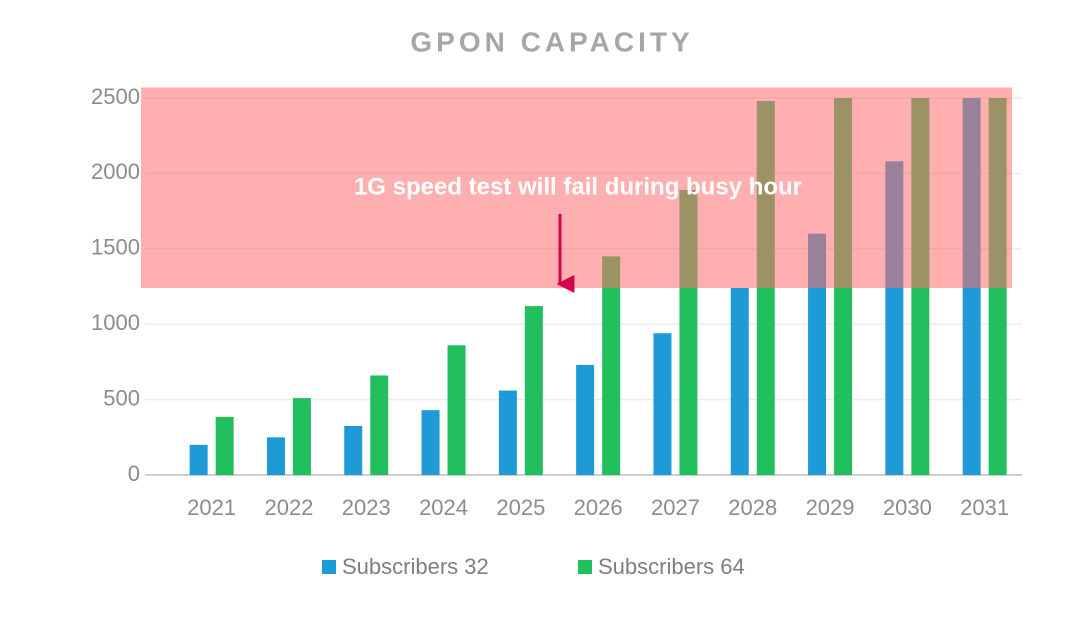  What do you see at coordinates (288, 507) in the screenshot?
I see `x-tick-label: 2022` at bounding box center [288, 507].